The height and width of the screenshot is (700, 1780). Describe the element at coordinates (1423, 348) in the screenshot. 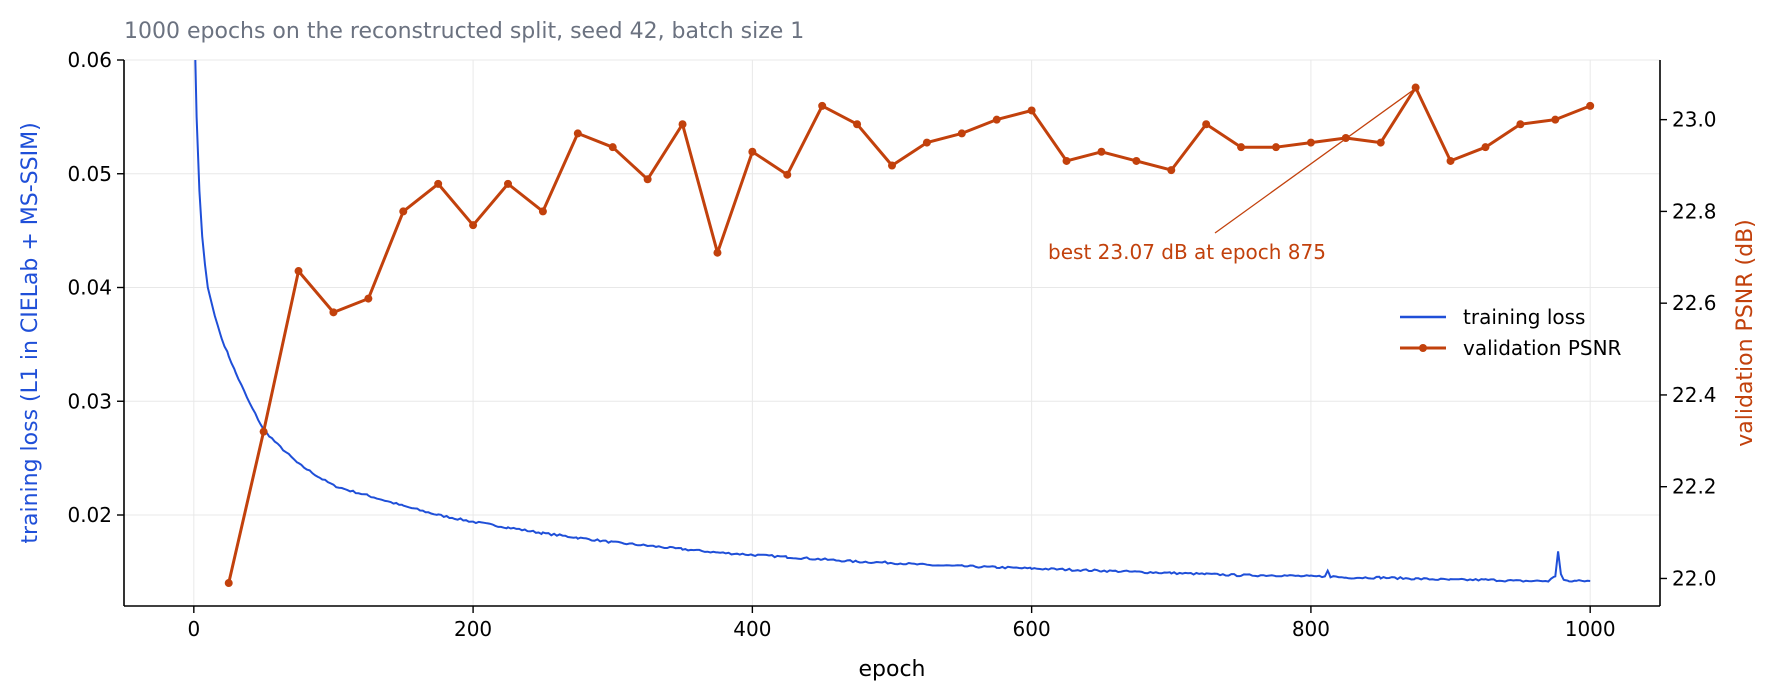

I see `legend-marker-validation-psnr` at that location.